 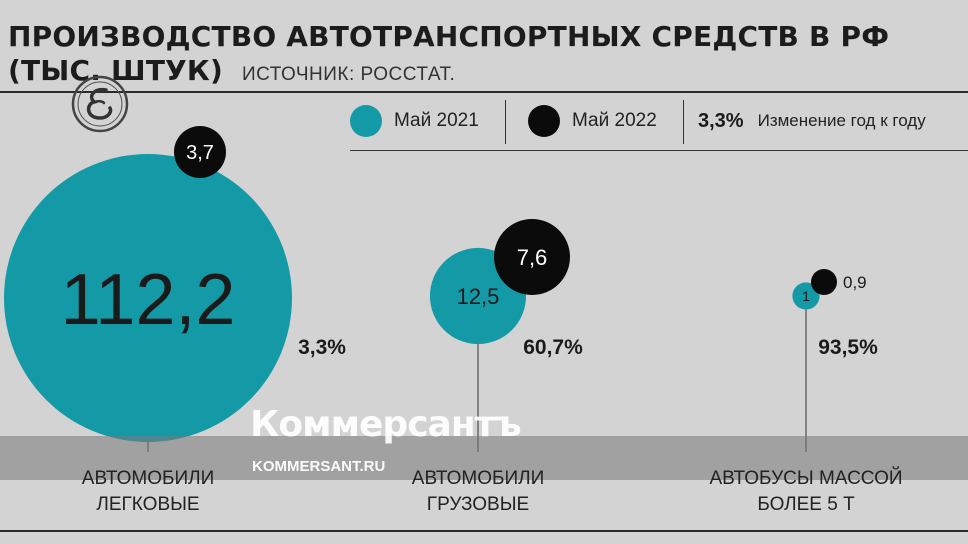 I want to click on legend-item-may2021: Май 2021, so click(x=414, y=121).